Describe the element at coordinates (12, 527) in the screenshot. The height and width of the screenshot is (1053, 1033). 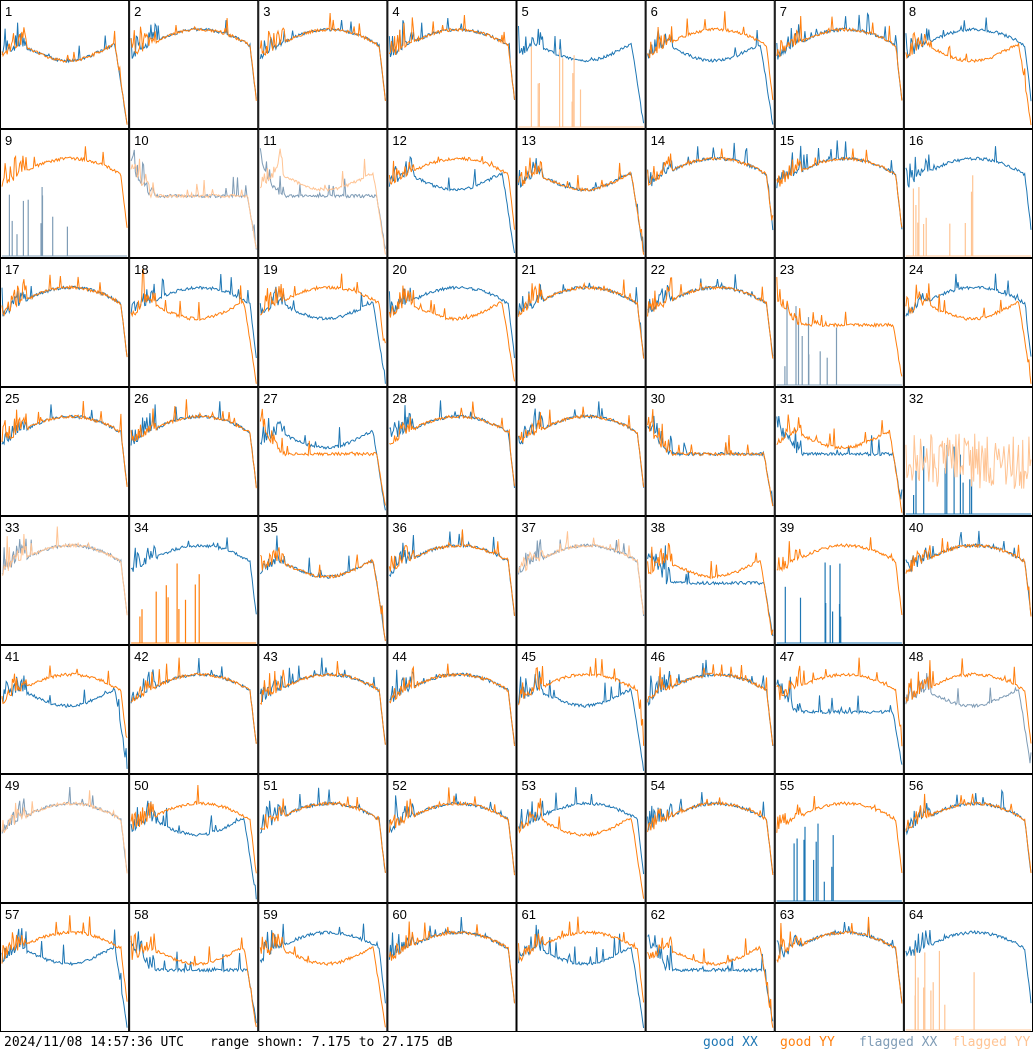
I see `panel-label: 33` at that location.